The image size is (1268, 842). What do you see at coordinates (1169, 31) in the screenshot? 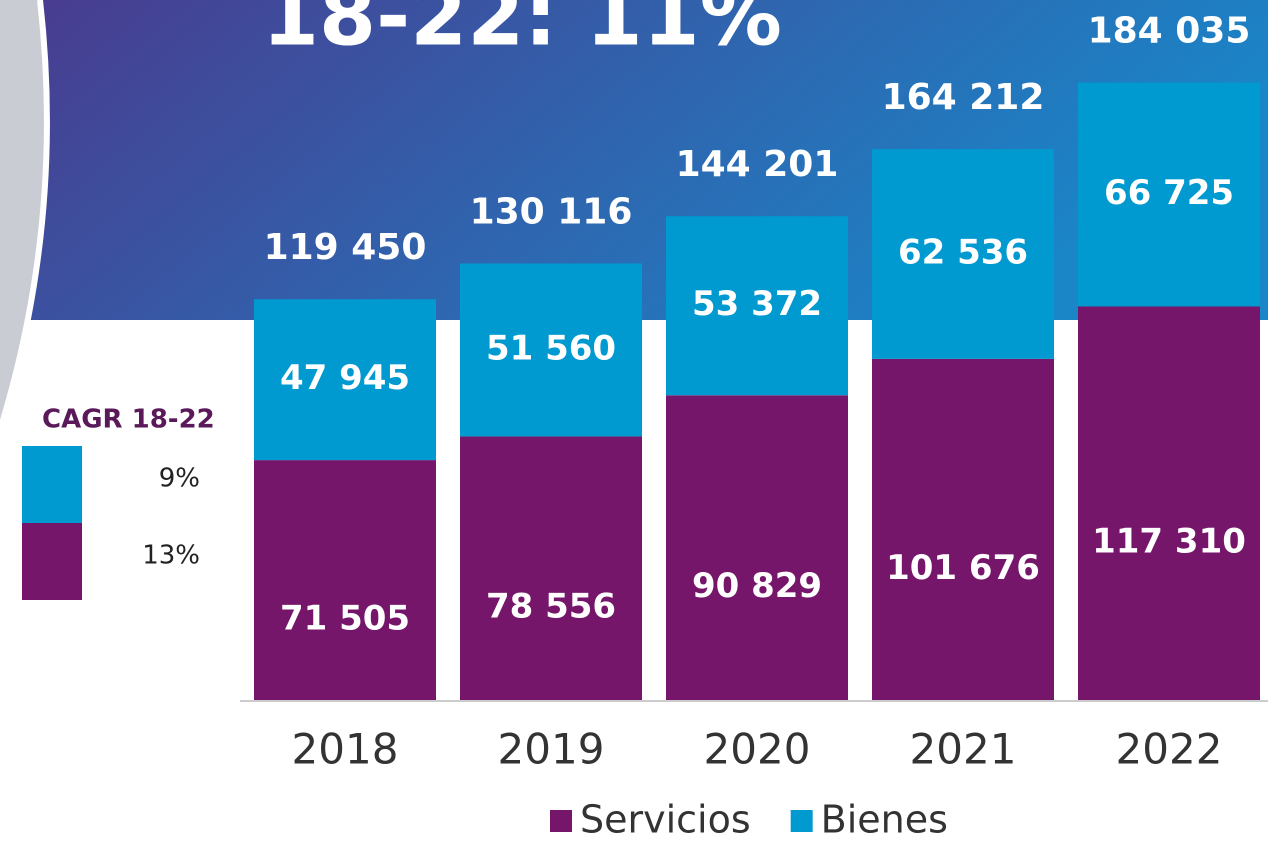
I see `total-label: 184 035` at bounding box center [1169, 31].